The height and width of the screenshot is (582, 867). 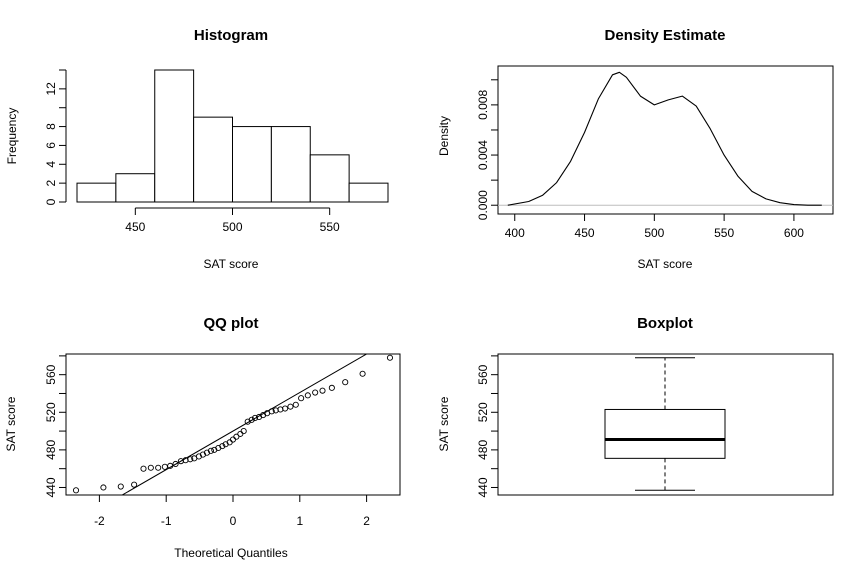 I want to click on y-tick-label: 2, so click(x=51, y=182).